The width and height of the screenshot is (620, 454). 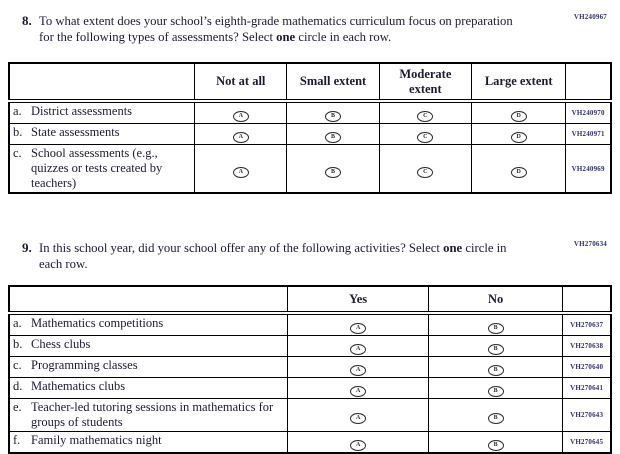 I want to click on table-row-programming-classes: c. Programming classes A B VH270640, so click(x=310, y=367).